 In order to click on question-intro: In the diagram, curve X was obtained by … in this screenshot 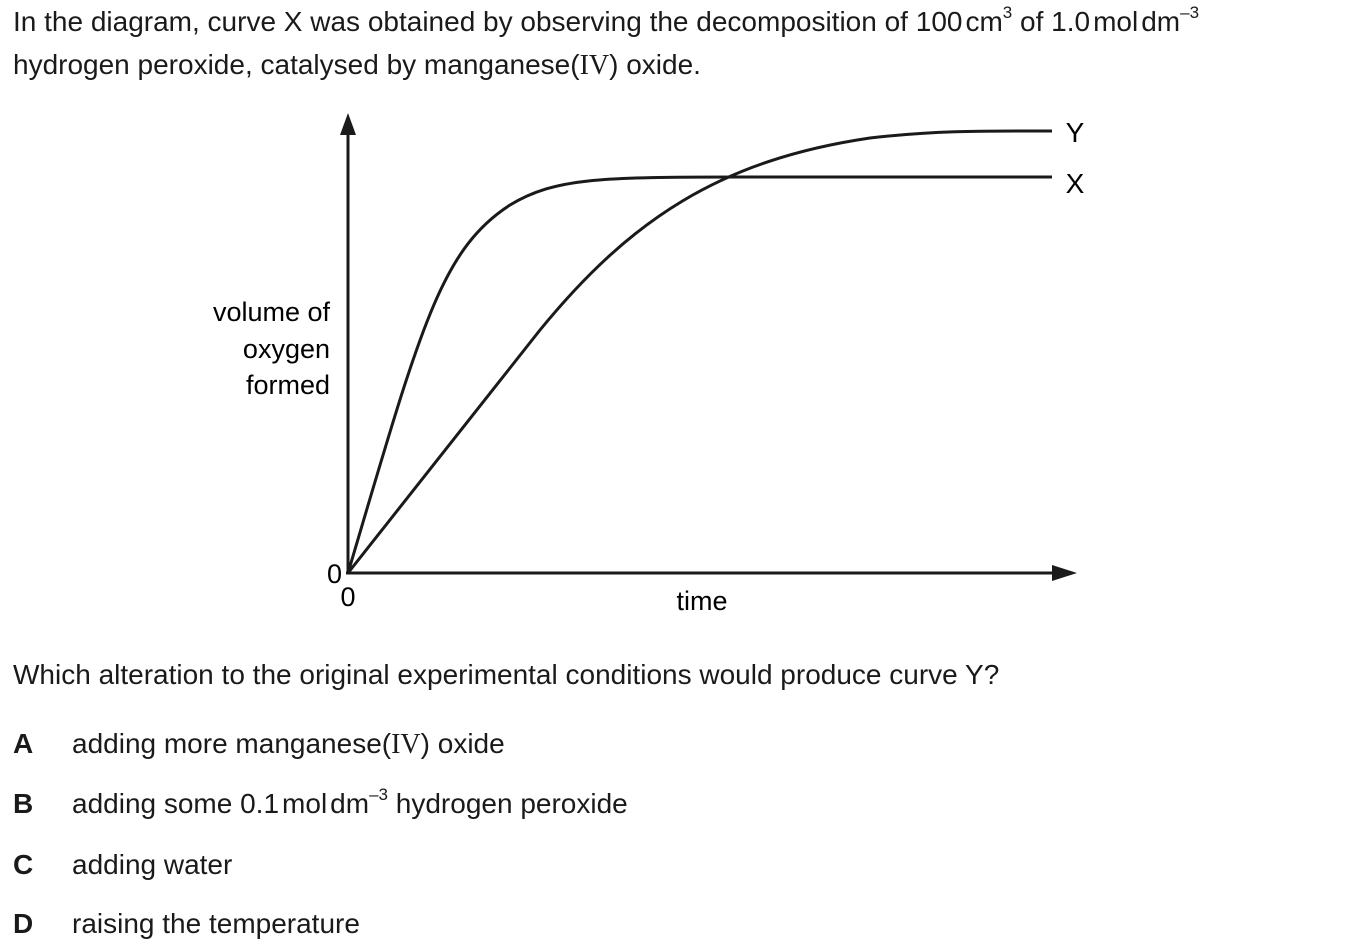, I will do `click(673, 43)`.